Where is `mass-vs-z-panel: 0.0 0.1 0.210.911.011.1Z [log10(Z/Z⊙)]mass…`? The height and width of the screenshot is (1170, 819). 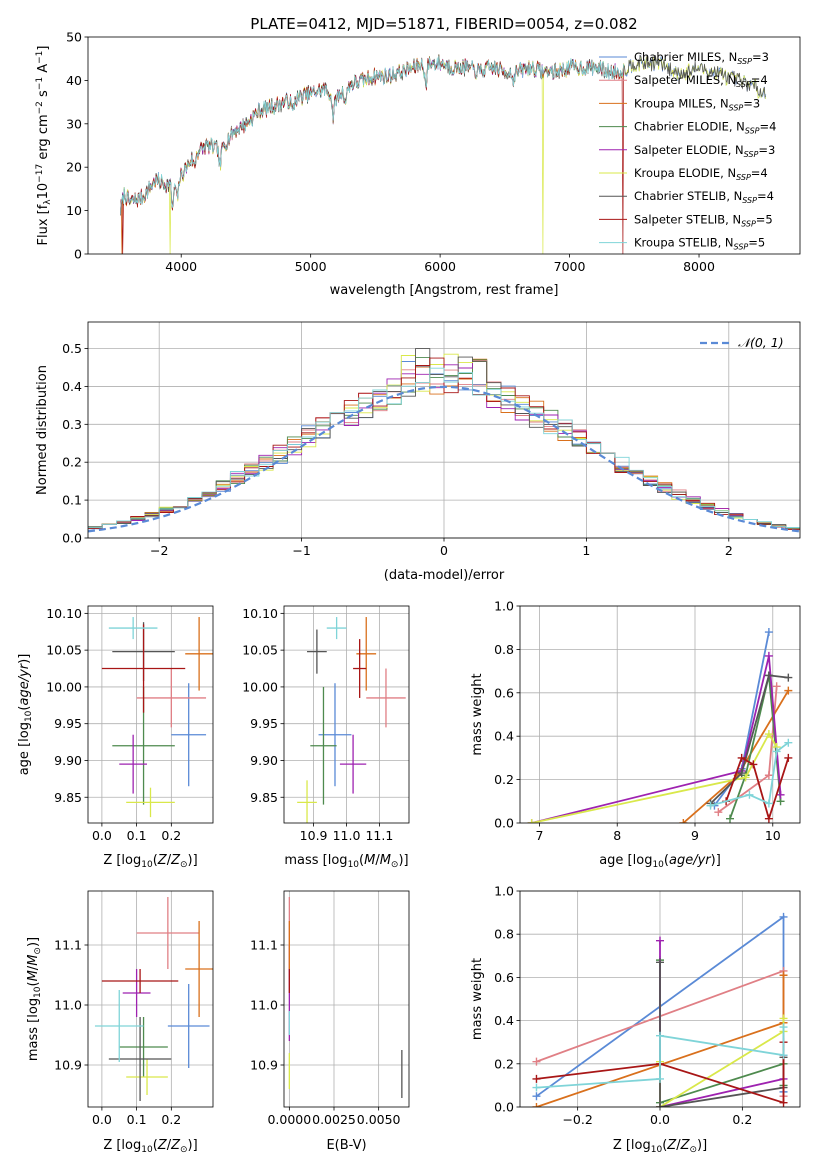
mass-vs-z-panel: 0.0 0.1 0.210.911.011.1Z [log10(Z/Z⊙)]mass… is located at coordinates (120, 1022).